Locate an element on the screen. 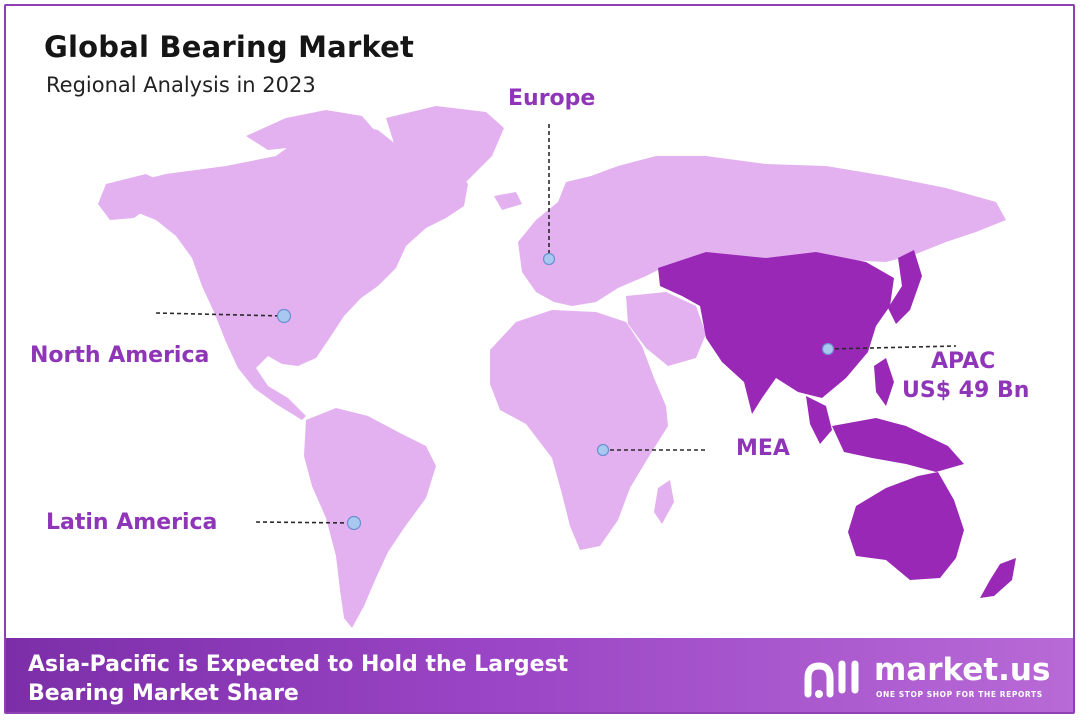  arctic-islands-shape is located at coordinates (311, 130).